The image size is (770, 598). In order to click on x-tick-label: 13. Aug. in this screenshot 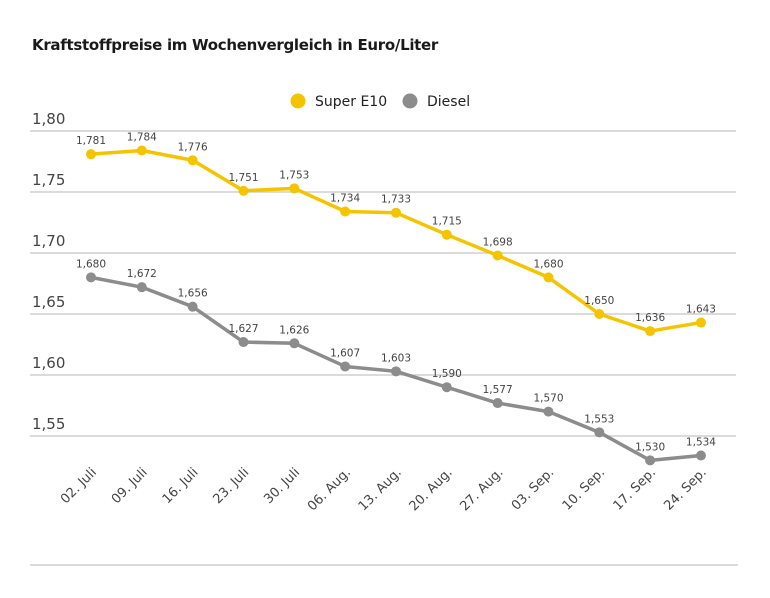, I will do `click(380, 489)`.